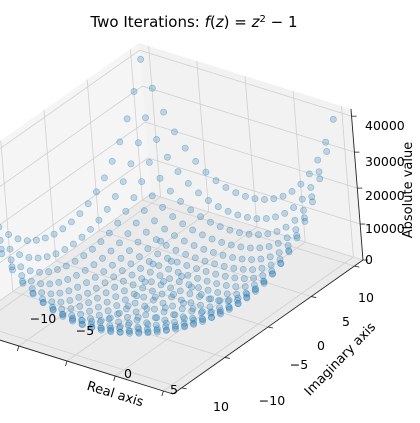 Image resolution: width=420 pixels, height=423 pixels. Describe the element at coordinates (385, 161) in the screenshot. I see `z-tick-label: 30000` at that location.